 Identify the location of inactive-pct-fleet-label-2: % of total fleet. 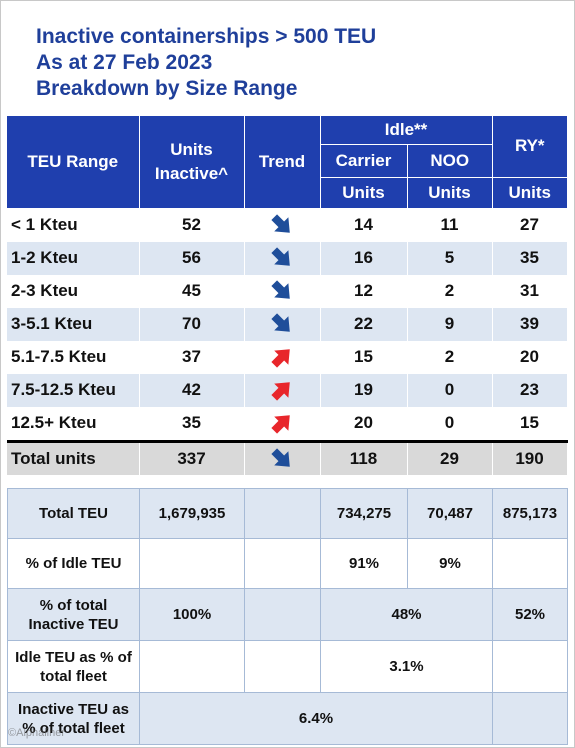
(73, 728).